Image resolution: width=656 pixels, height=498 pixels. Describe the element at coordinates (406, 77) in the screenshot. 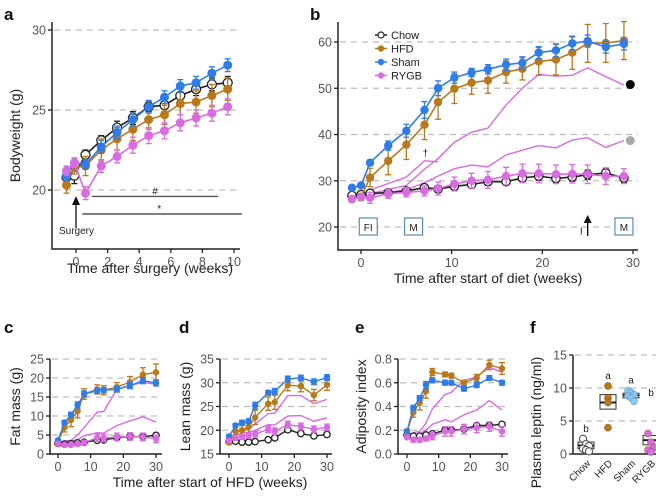

I see `legend-label: RYGB` at that location.